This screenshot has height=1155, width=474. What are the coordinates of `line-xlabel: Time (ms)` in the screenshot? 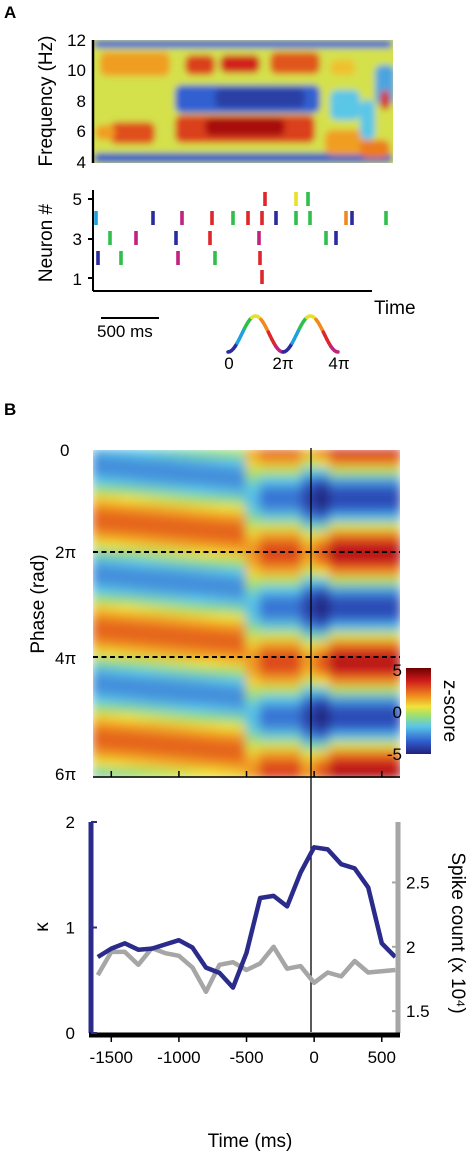 It's located at (250, 1141).